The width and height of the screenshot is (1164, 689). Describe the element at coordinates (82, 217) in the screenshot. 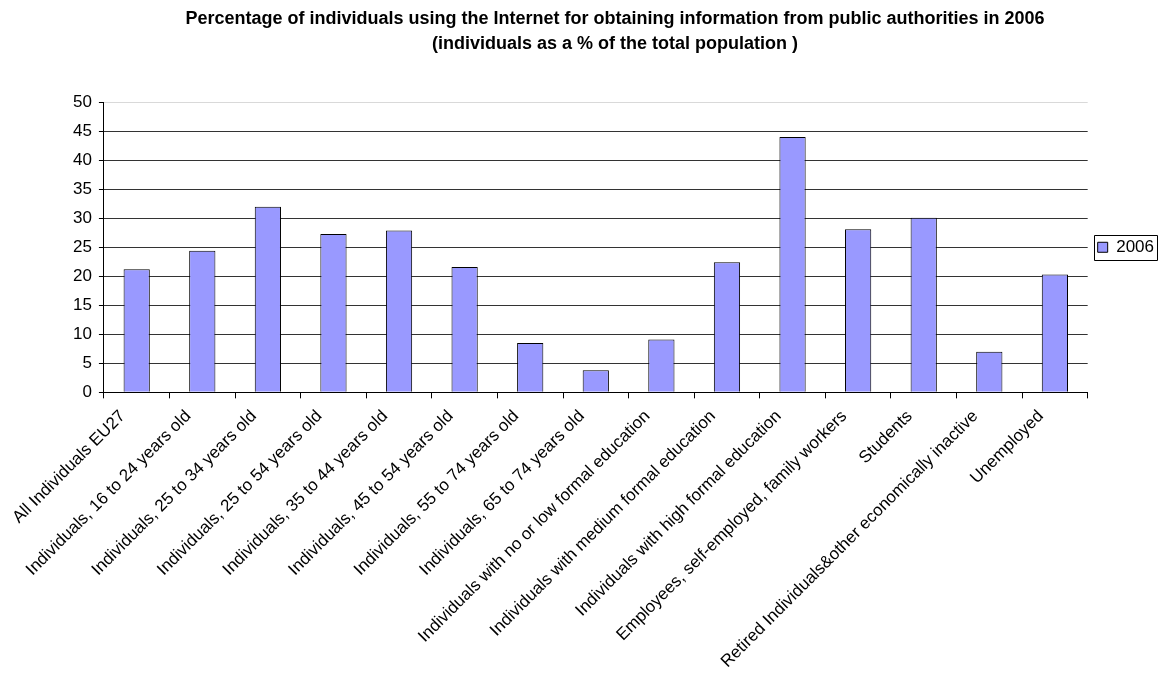

I see `y-tick-label: 30` at that location.